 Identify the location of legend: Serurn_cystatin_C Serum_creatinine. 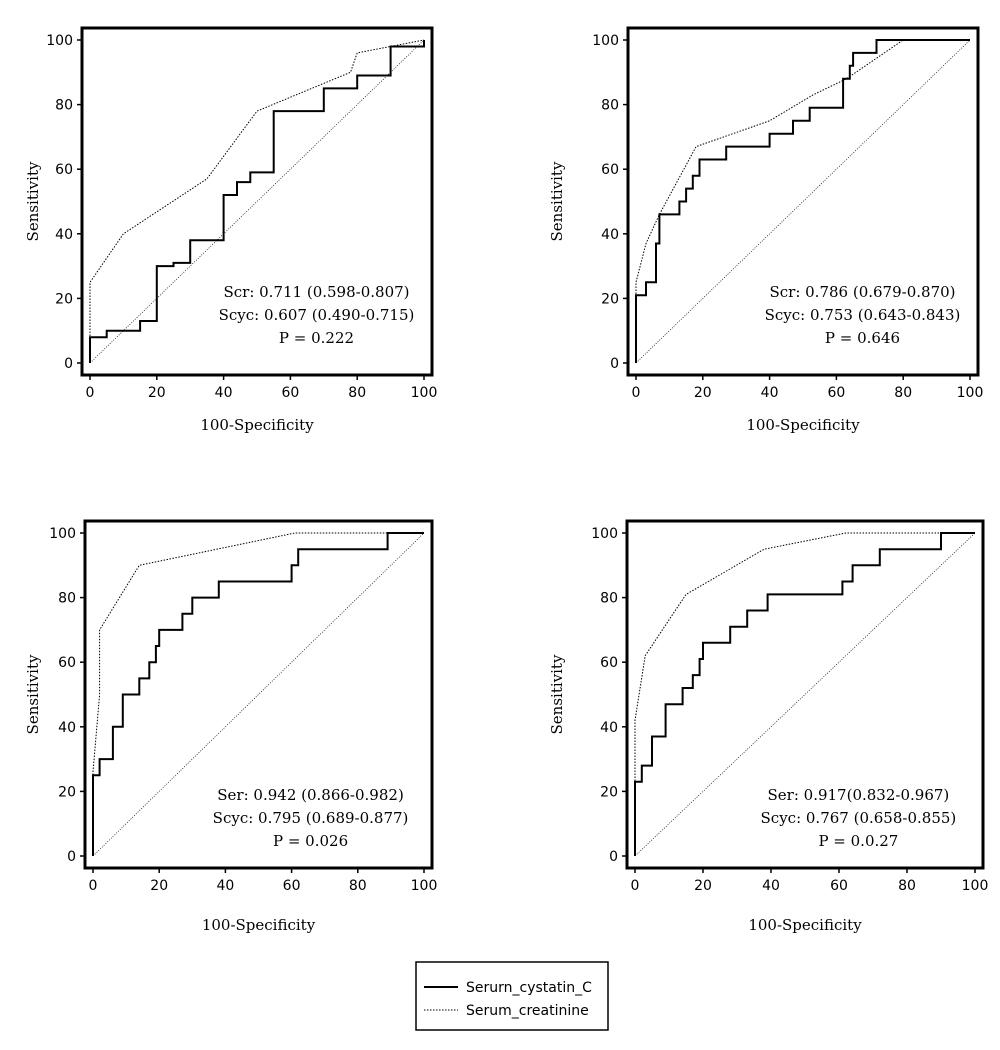
(512, 996).